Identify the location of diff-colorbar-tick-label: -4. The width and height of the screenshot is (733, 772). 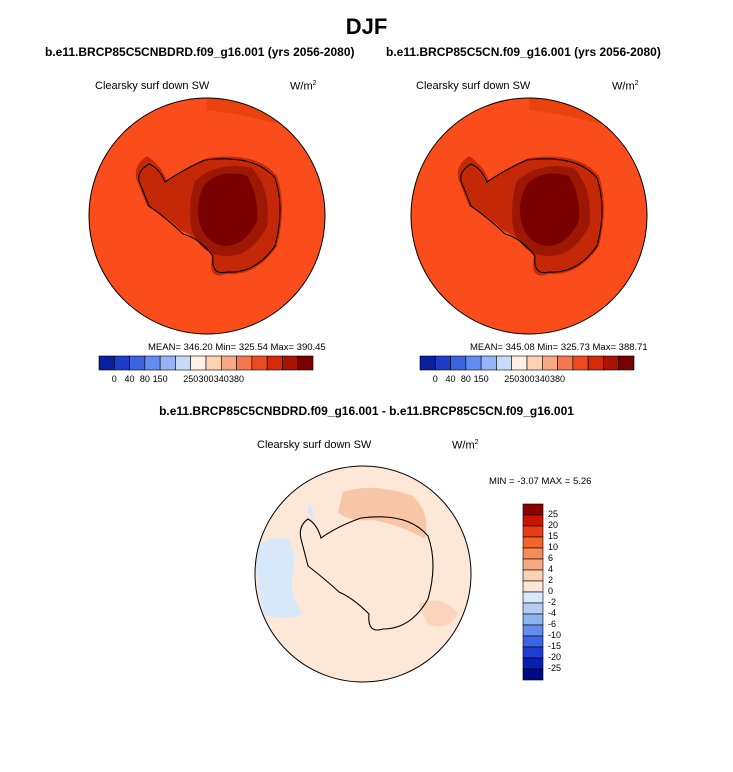
(552, 613).